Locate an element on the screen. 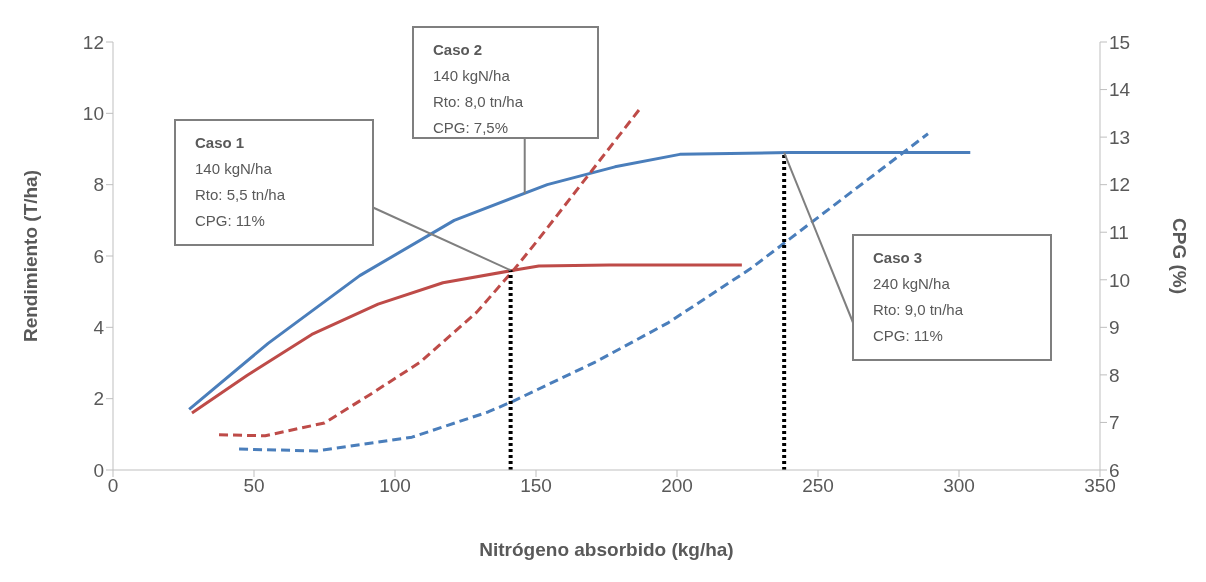 This screenshot has width=1206, height=582. x-axis-title: Nitrógeno absorbido (kg/ha) is located at coordinates (606, 549).